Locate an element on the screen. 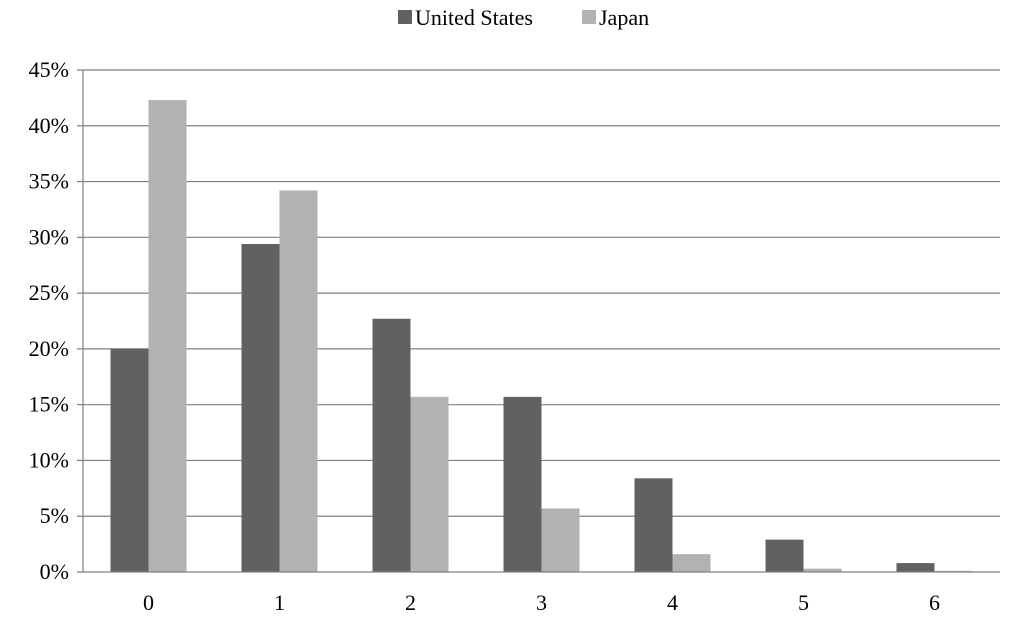  y-tick-label-4: 20% is located at coordinates (49, 348).